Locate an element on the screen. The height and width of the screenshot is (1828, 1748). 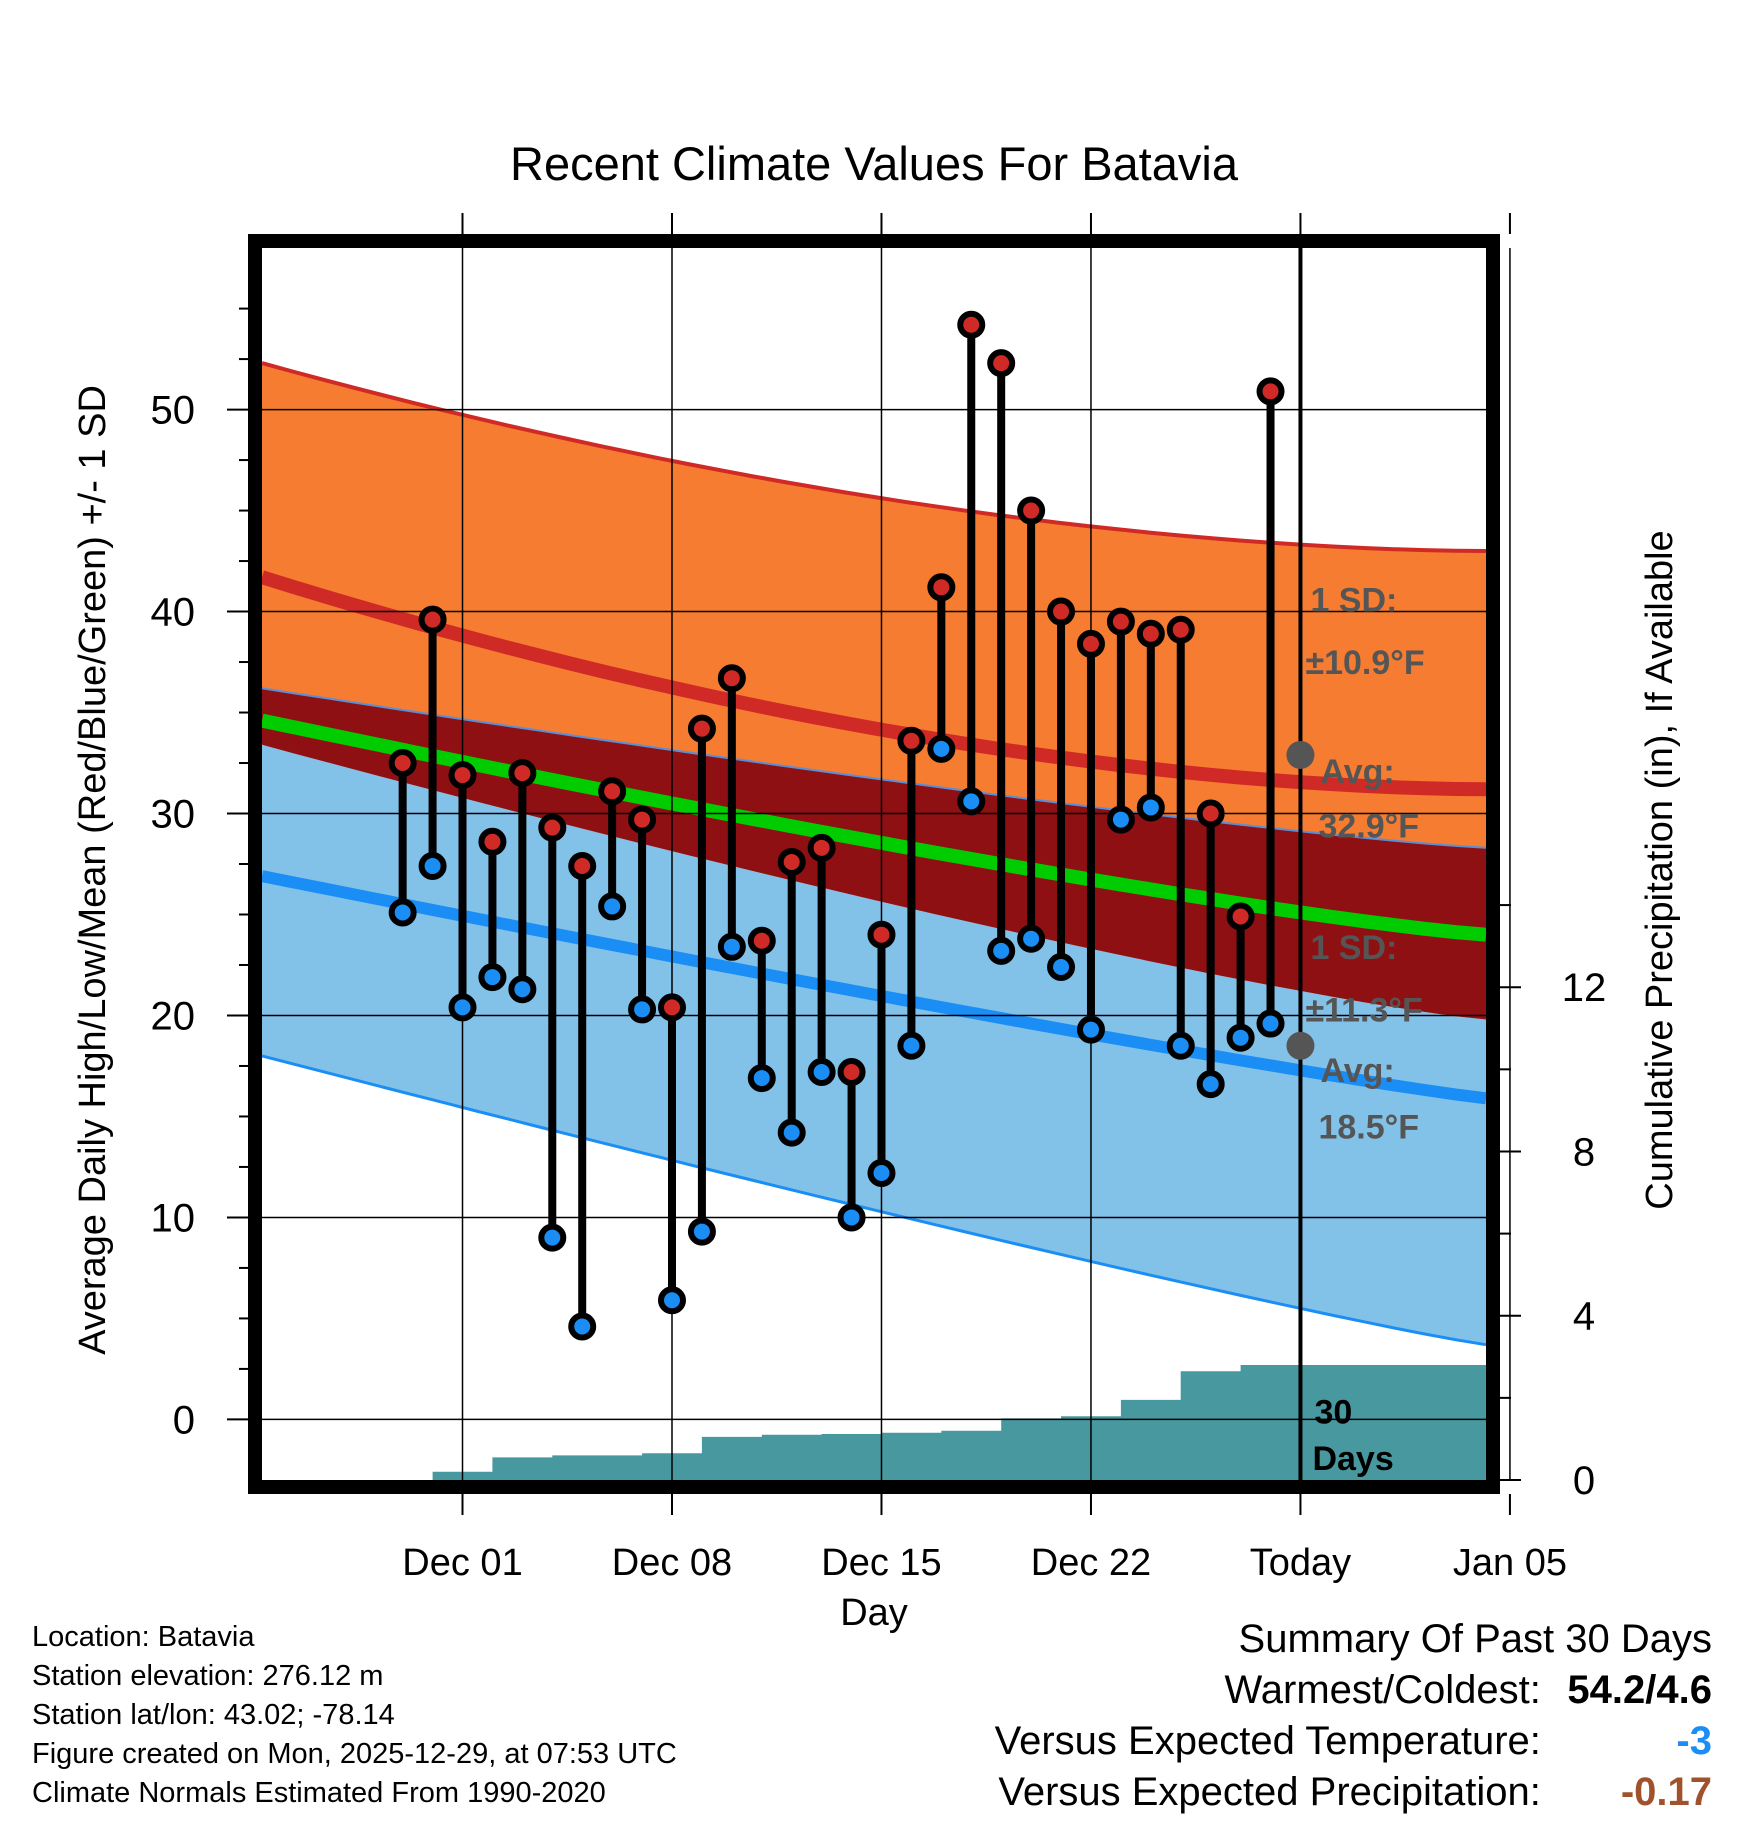
x-tick-label: Dec 22 is located at coordinates (1091, 1563).